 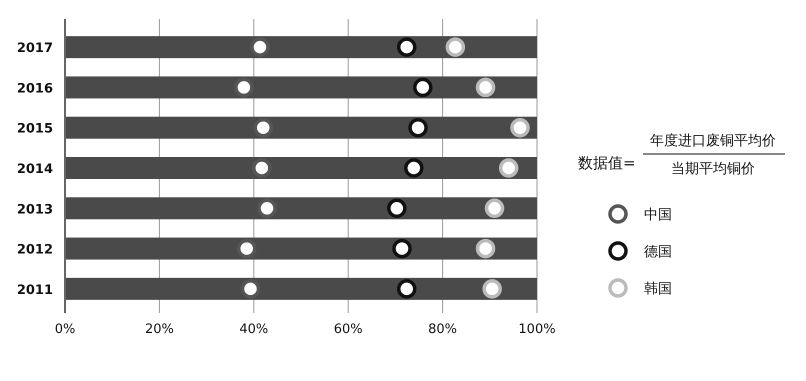 I want to click on x-tick-label: 60%, so click(x=348, y=329).